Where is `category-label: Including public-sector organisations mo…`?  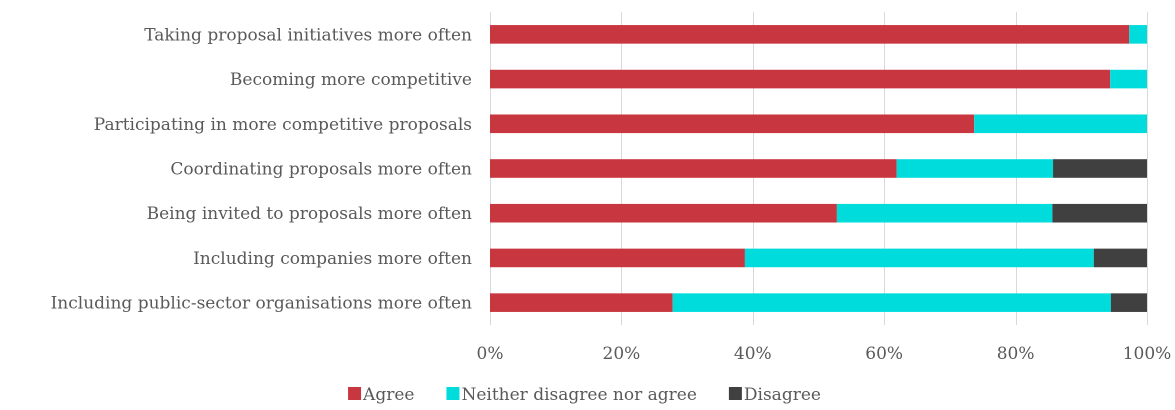
category-label: Including public-sector organisations mo… is located at coordinates (261, 304).